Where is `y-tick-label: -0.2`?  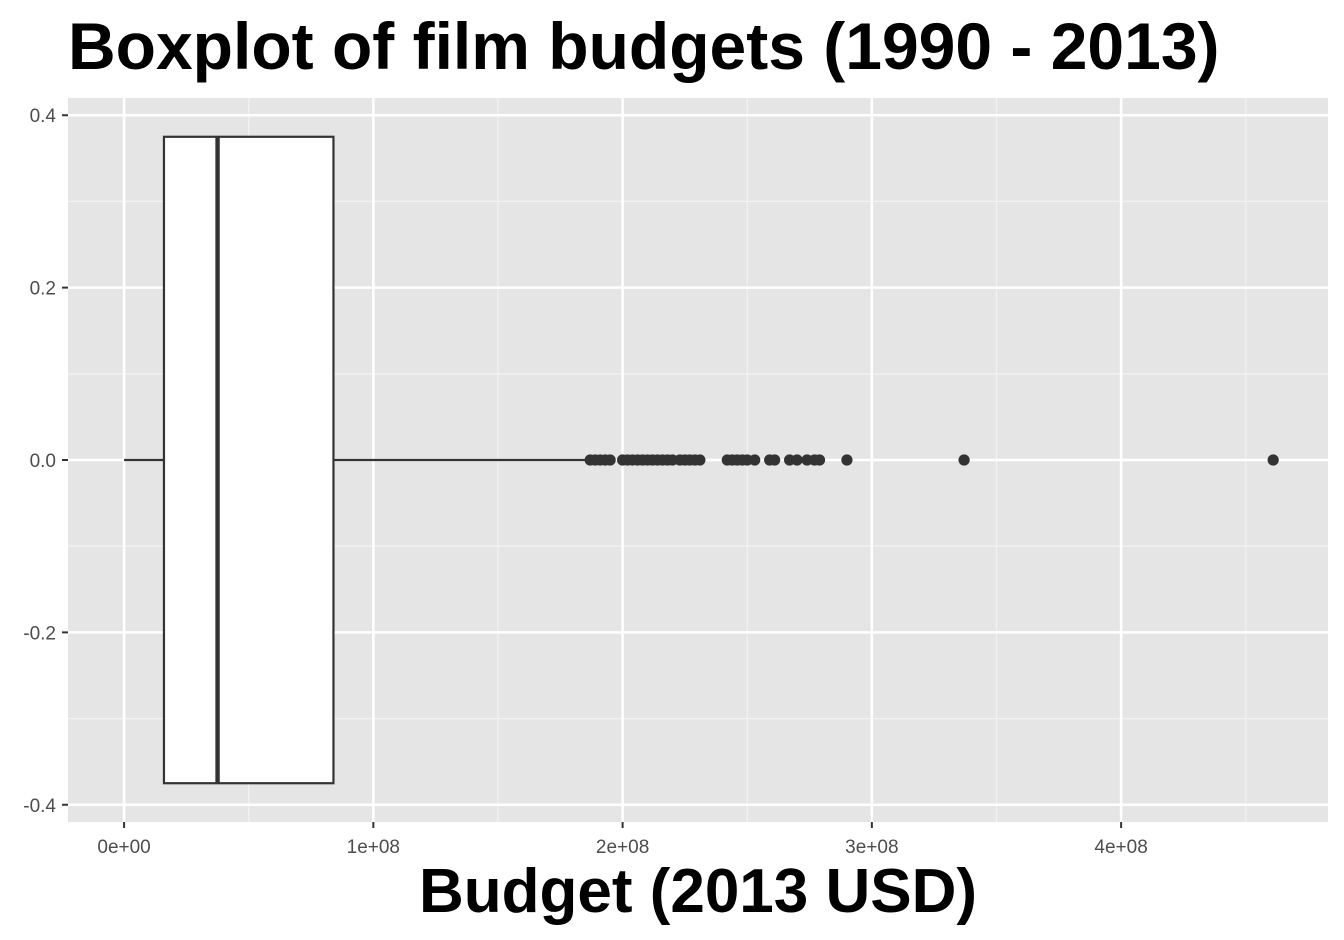
y-tick-label: -0.2 is located at coordinates (39, 633).